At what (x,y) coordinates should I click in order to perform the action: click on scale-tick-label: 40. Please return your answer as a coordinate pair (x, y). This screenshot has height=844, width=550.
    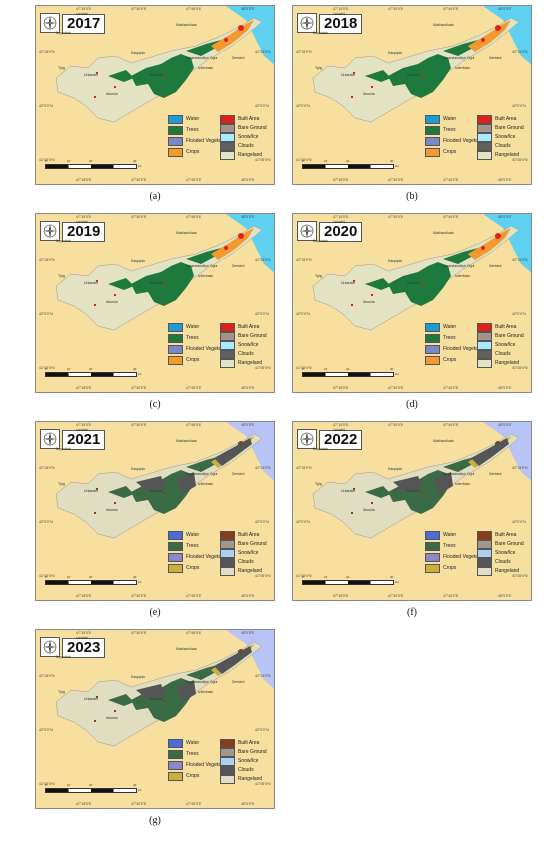
    Looking at the image, I should click on (135, 369).